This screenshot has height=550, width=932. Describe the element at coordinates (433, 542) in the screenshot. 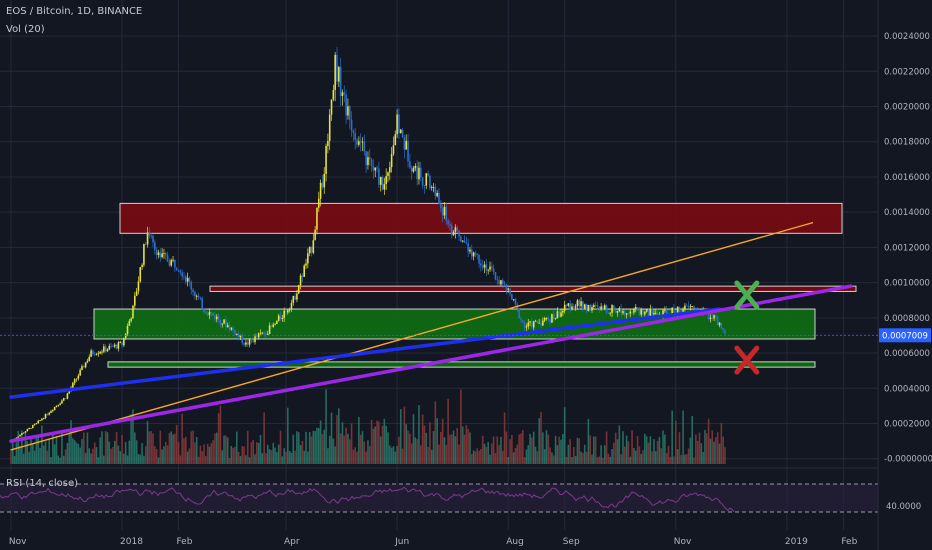

I see `time-axis: Nov 2018 Feb Apr Jun Aug Sep Nov 2019 Feb` at that location.